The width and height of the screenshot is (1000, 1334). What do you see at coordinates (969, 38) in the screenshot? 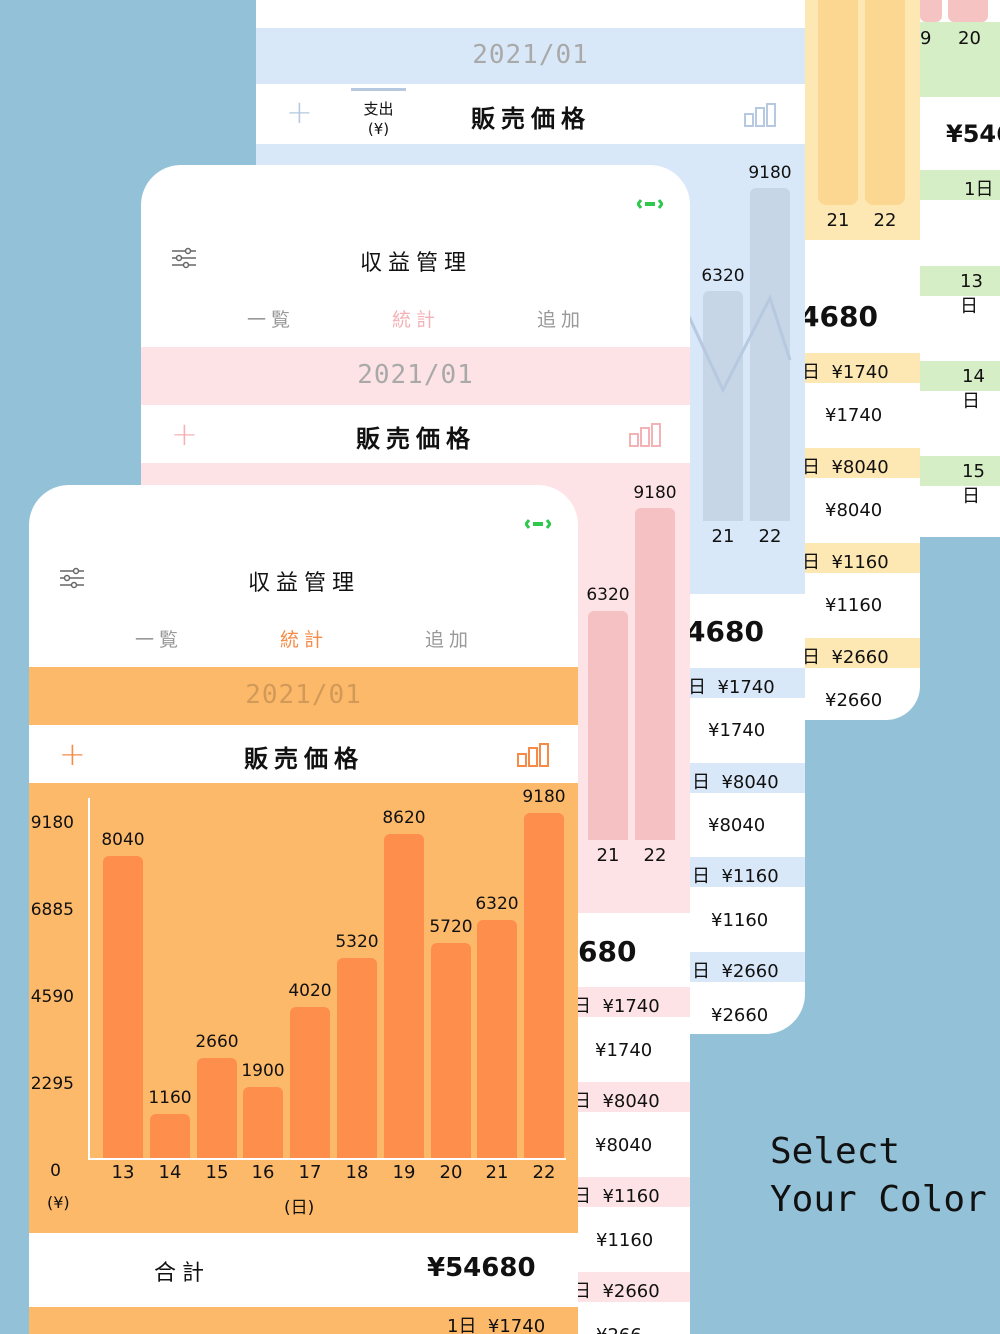
I see `green-day-20: 20` at bounding box center [969, 38].